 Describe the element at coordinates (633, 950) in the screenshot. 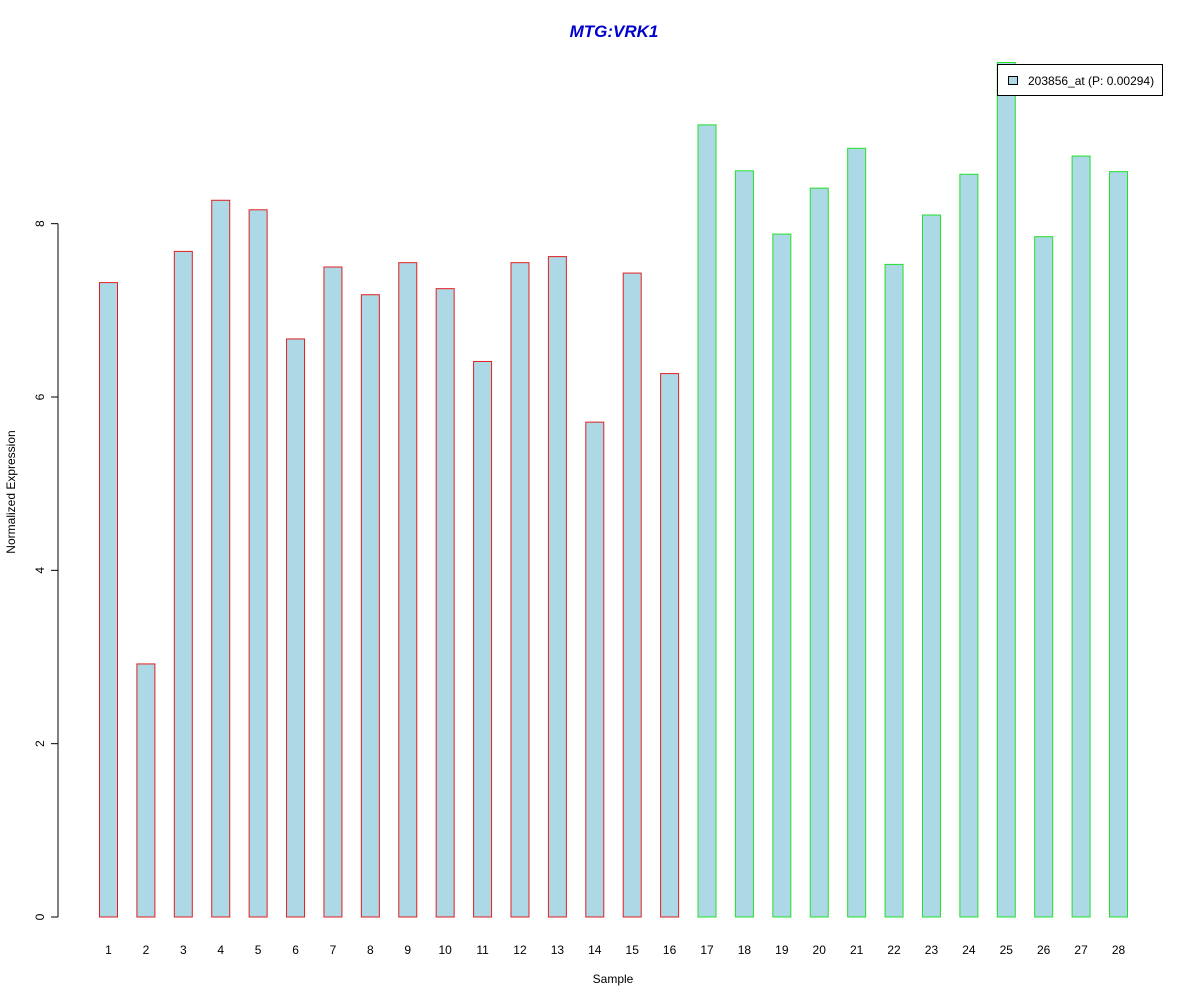

I see `x-tick-label: 15` at that location.